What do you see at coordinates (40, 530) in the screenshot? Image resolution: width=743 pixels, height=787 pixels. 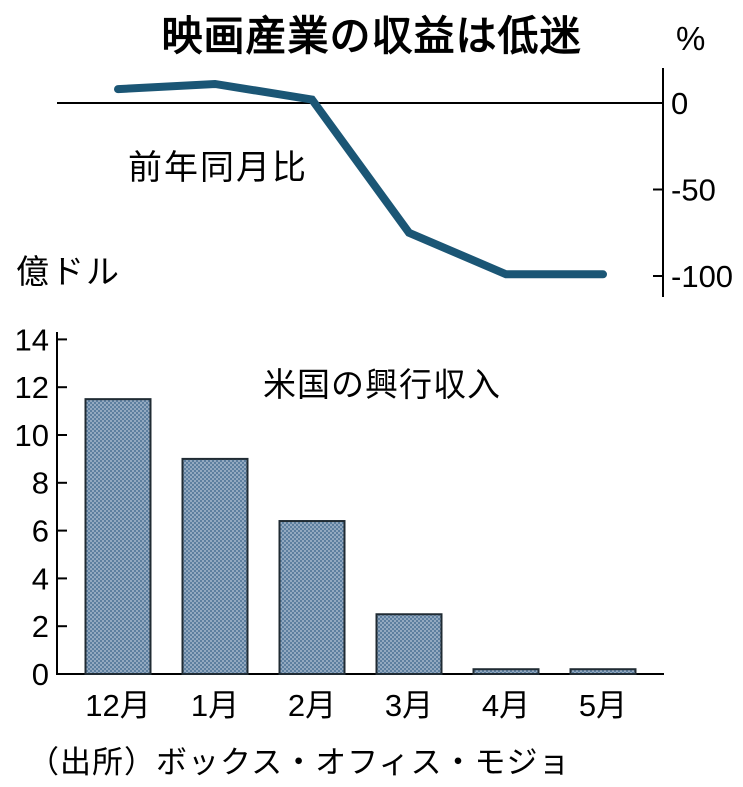 I see `y-tick-label: 6` at bounding box center [40, 530].